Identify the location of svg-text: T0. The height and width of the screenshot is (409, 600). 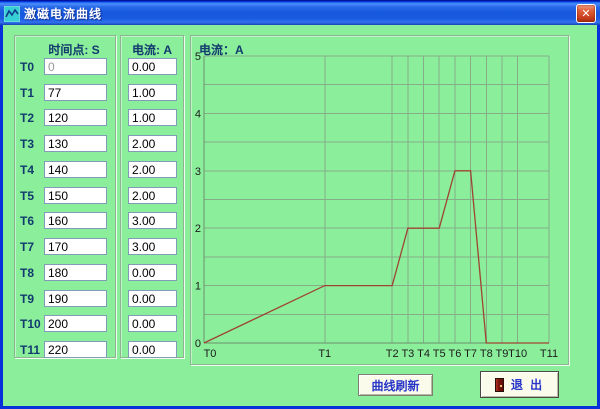
(210, 354).